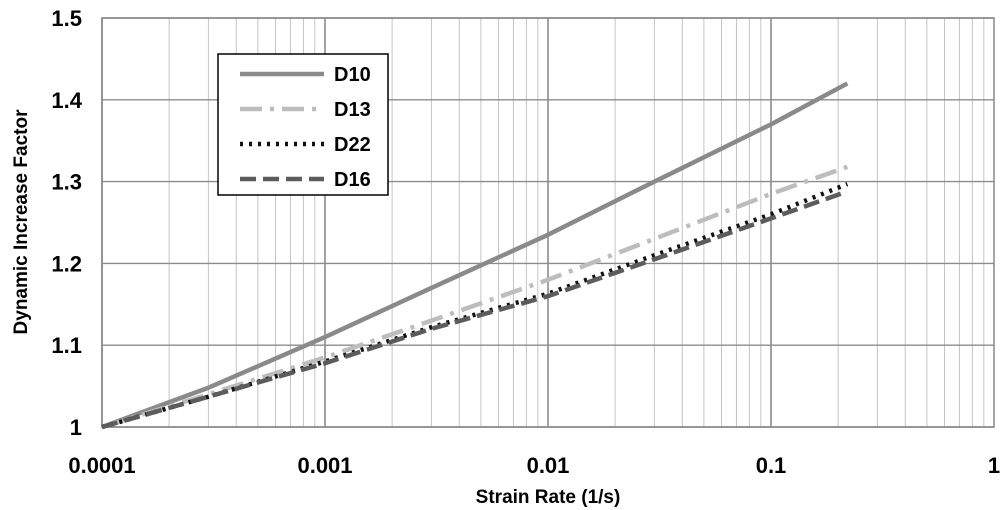 The image size is (1000, 510). Describe the element at coordinates (771, 465) in the screenshot. I see `x-tick-label: 0.1` at that location.